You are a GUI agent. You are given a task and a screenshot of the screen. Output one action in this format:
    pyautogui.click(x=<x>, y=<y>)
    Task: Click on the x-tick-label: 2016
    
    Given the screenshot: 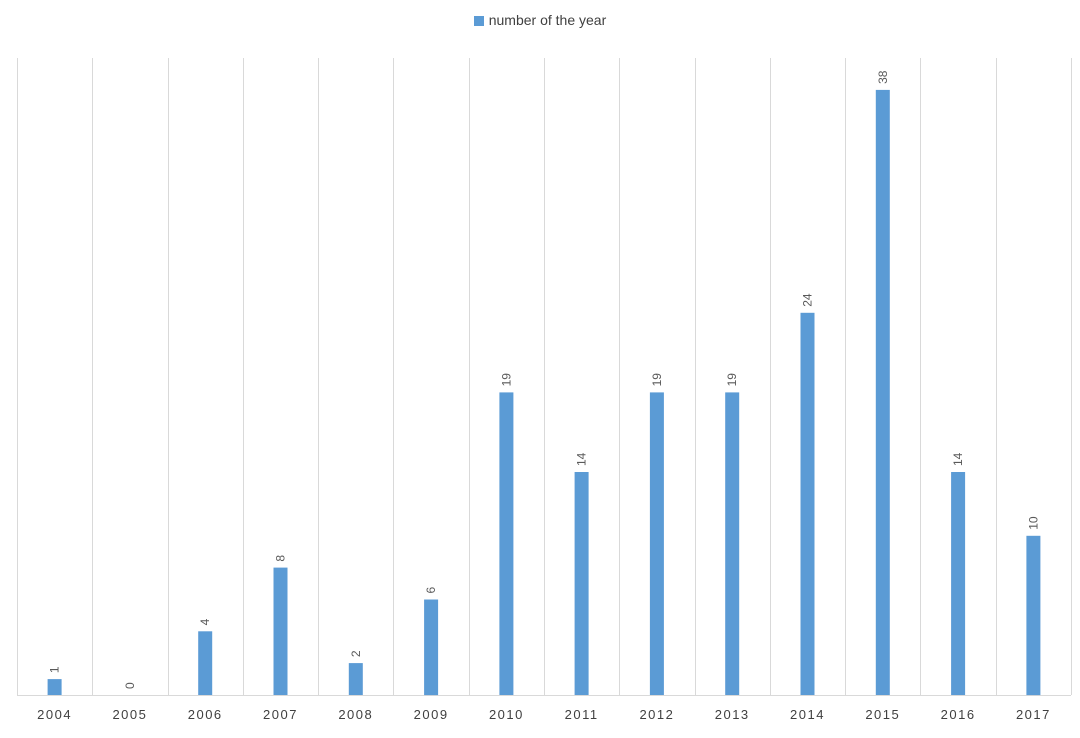 What is the action you would take?
    pyautogui.click(x=958, y=714)
    